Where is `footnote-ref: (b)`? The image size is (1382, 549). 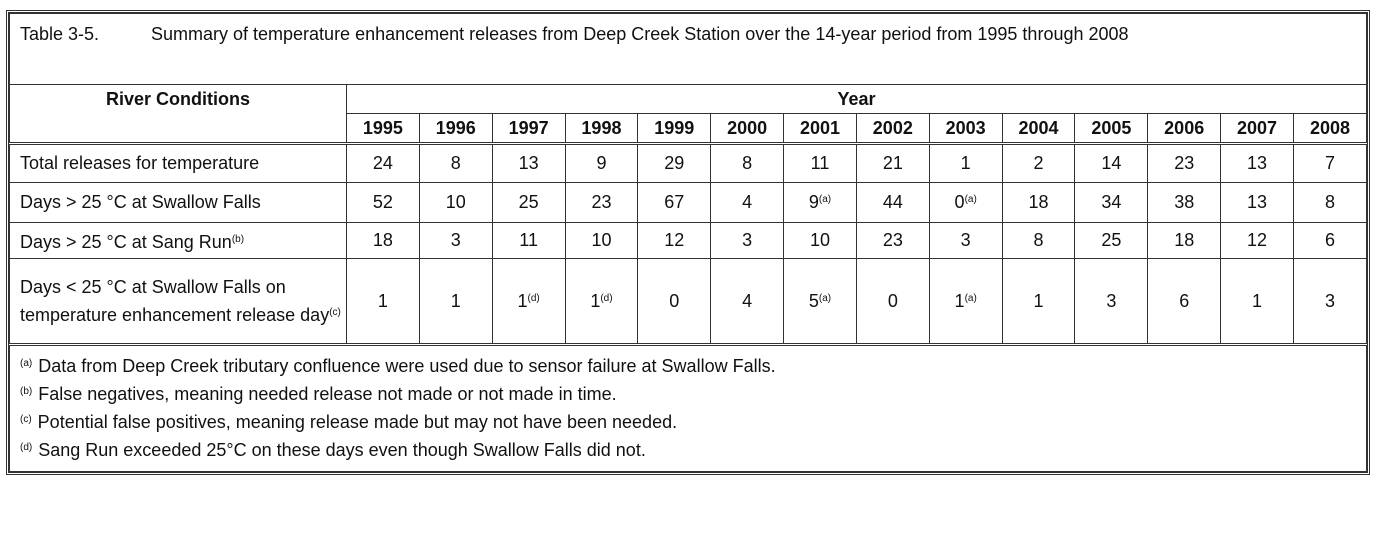 footnote-ref: (b) is located at coordinates (238, 239).